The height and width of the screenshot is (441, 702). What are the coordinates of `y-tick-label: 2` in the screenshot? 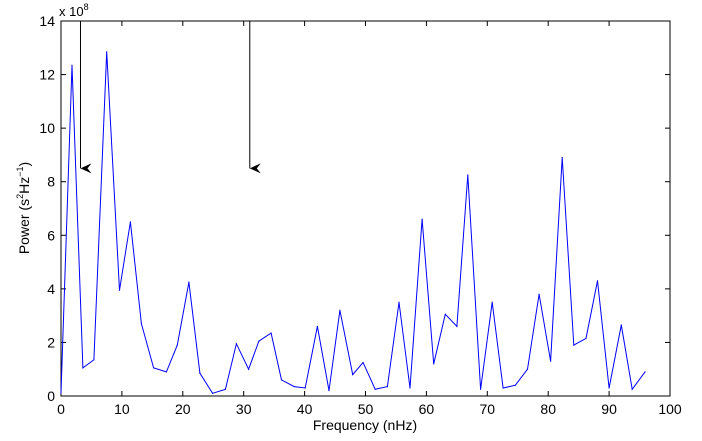 It's located at (51, 342).